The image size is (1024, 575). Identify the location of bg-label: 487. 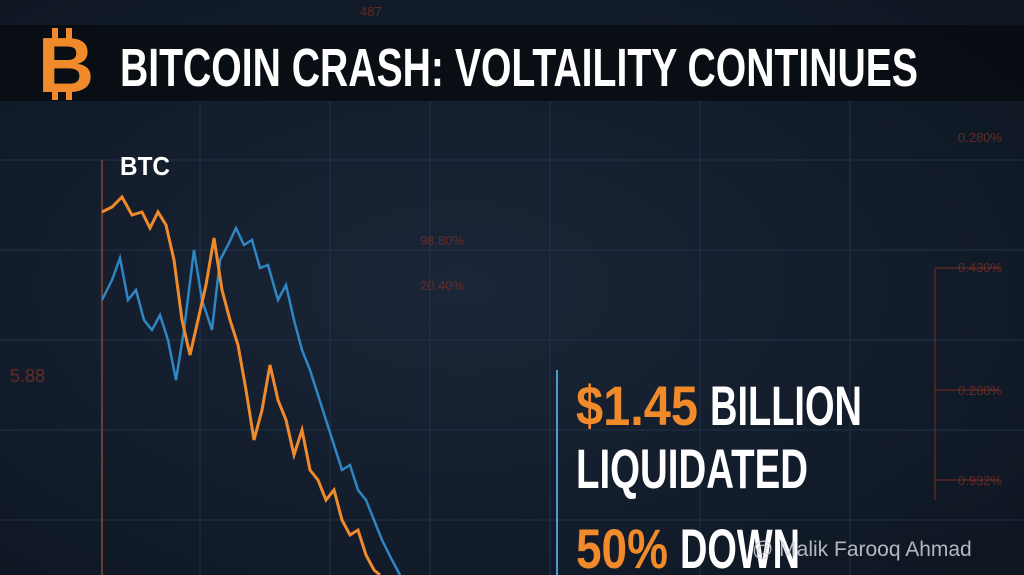
(371, 11).